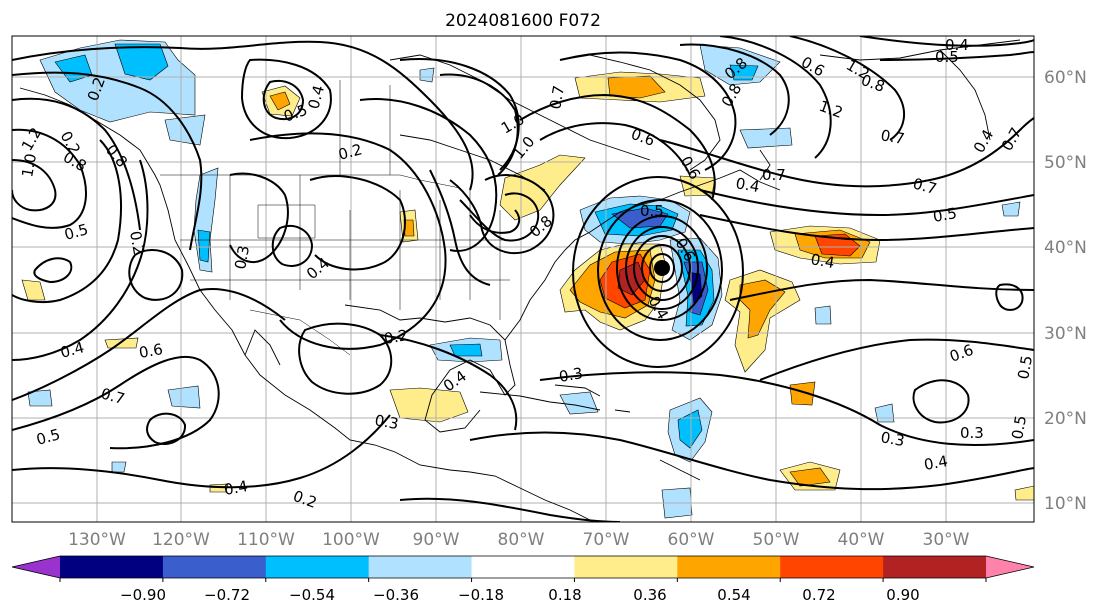 Image resolution: width=1105 pixels, height=615 pixels. What do you see at coordinates (861, 540) in the screenshot?
I see `lon-label: 40°W` at bounding box center [861, 540].